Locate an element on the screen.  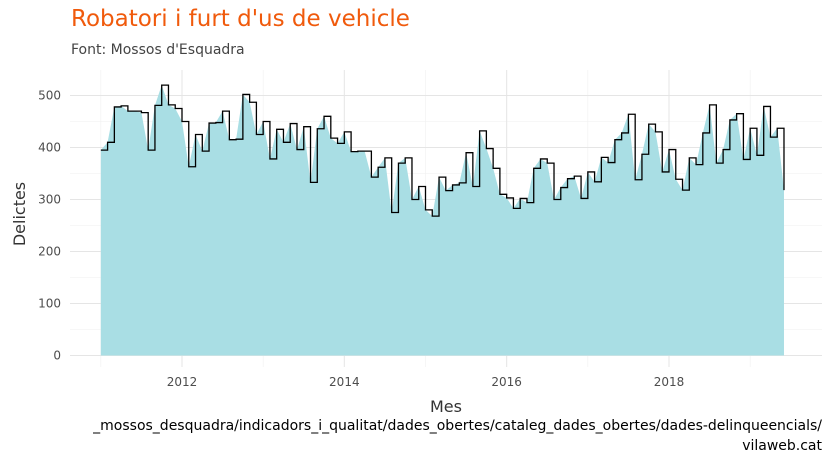
x-axis-title: Mes is located at coordinates (446, 406).